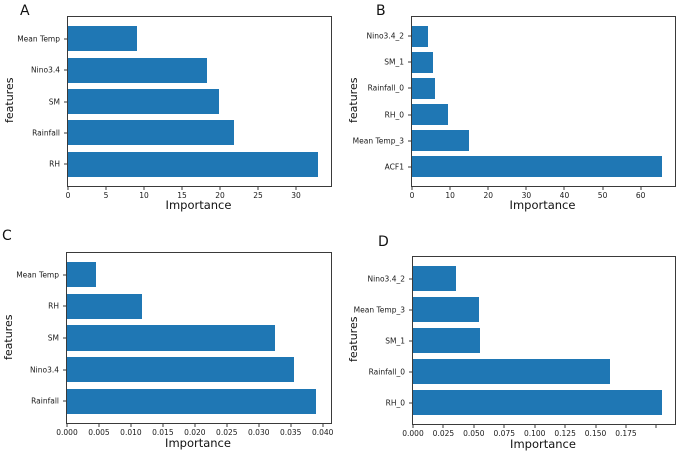 The width and height of the screenshot is (676, 456). What do you see at coordinates (290, 432) in the screenshot?
I see `x-tick-label: 0.035` at bounding box center [290, 432].